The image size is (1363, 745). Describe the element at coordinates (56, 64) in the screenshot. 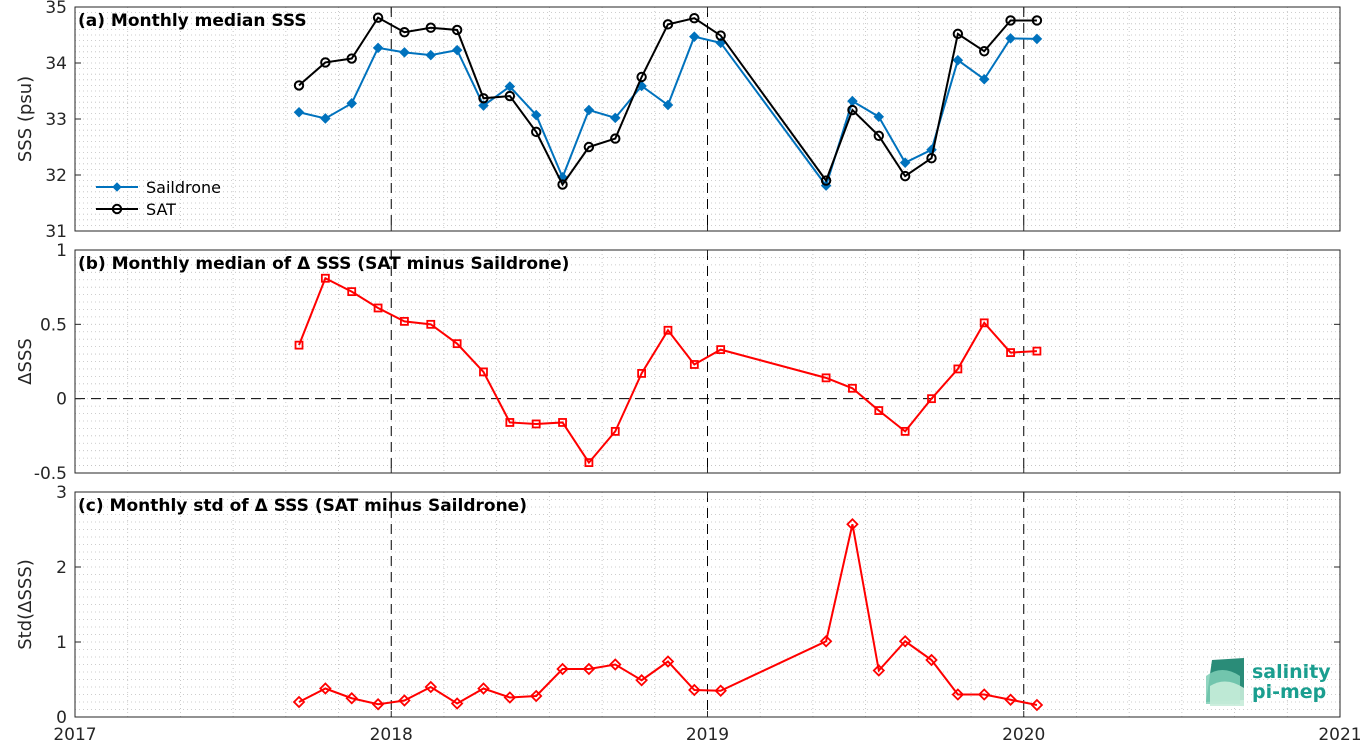

I see `y-tick-label: 34` at that location.